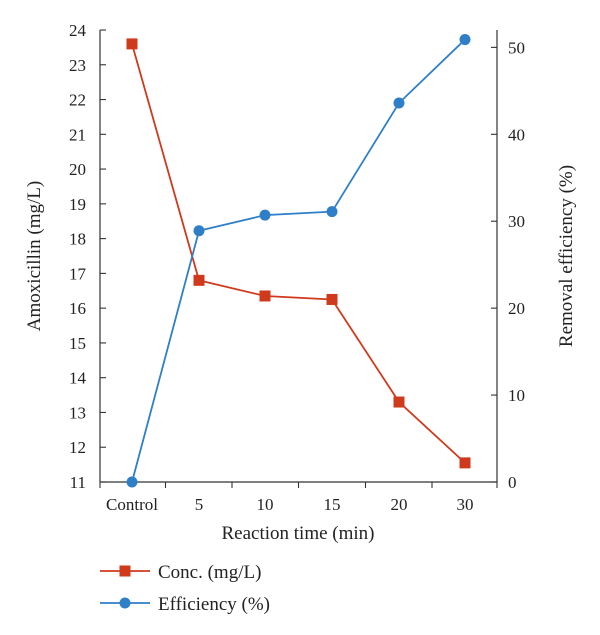 The height and width of the screenshot is (635, 600). Describe the element at coordinates (512, 482) in the screenshot. I see `right-tick-label: 0` at that location.